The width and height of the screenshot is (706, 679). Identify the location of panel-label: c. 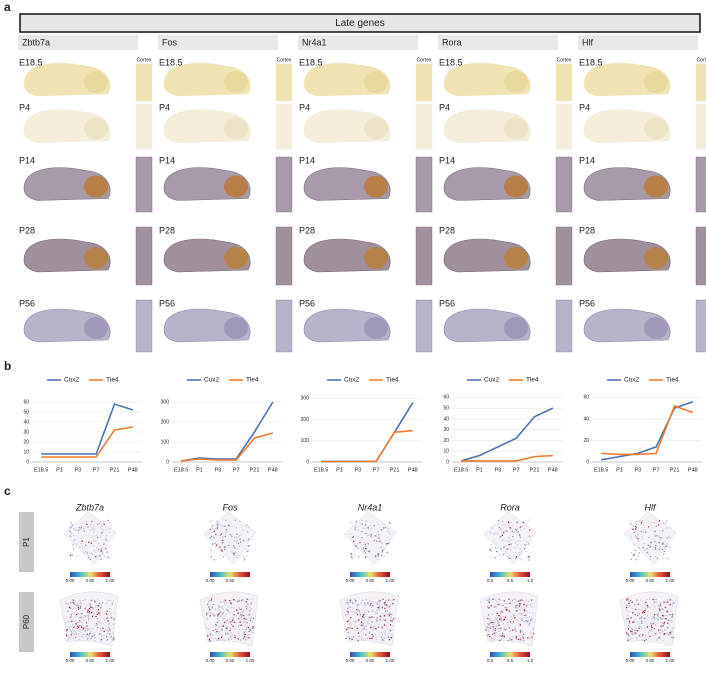
(7, 491).